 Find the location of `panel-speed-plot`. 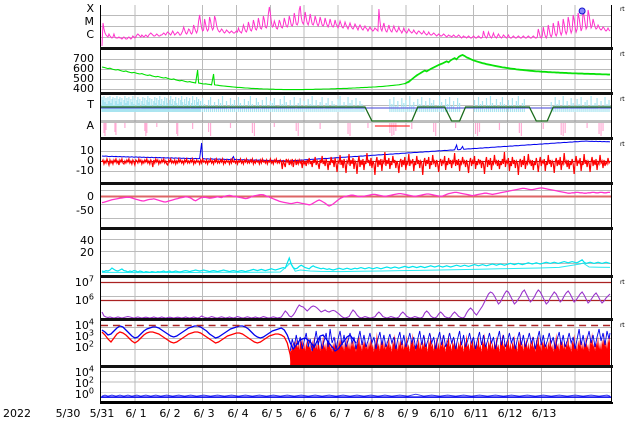

panel-speed-plot is located at coordinates (356, 71).